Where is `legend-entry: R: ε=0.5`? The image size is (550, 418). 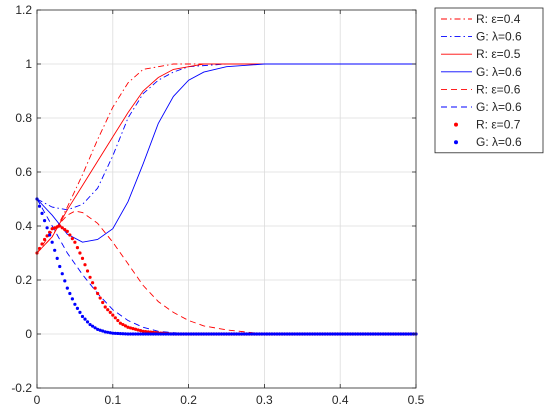 legend-entry: R: ε=0.5 is located at coordinates (481, 54).